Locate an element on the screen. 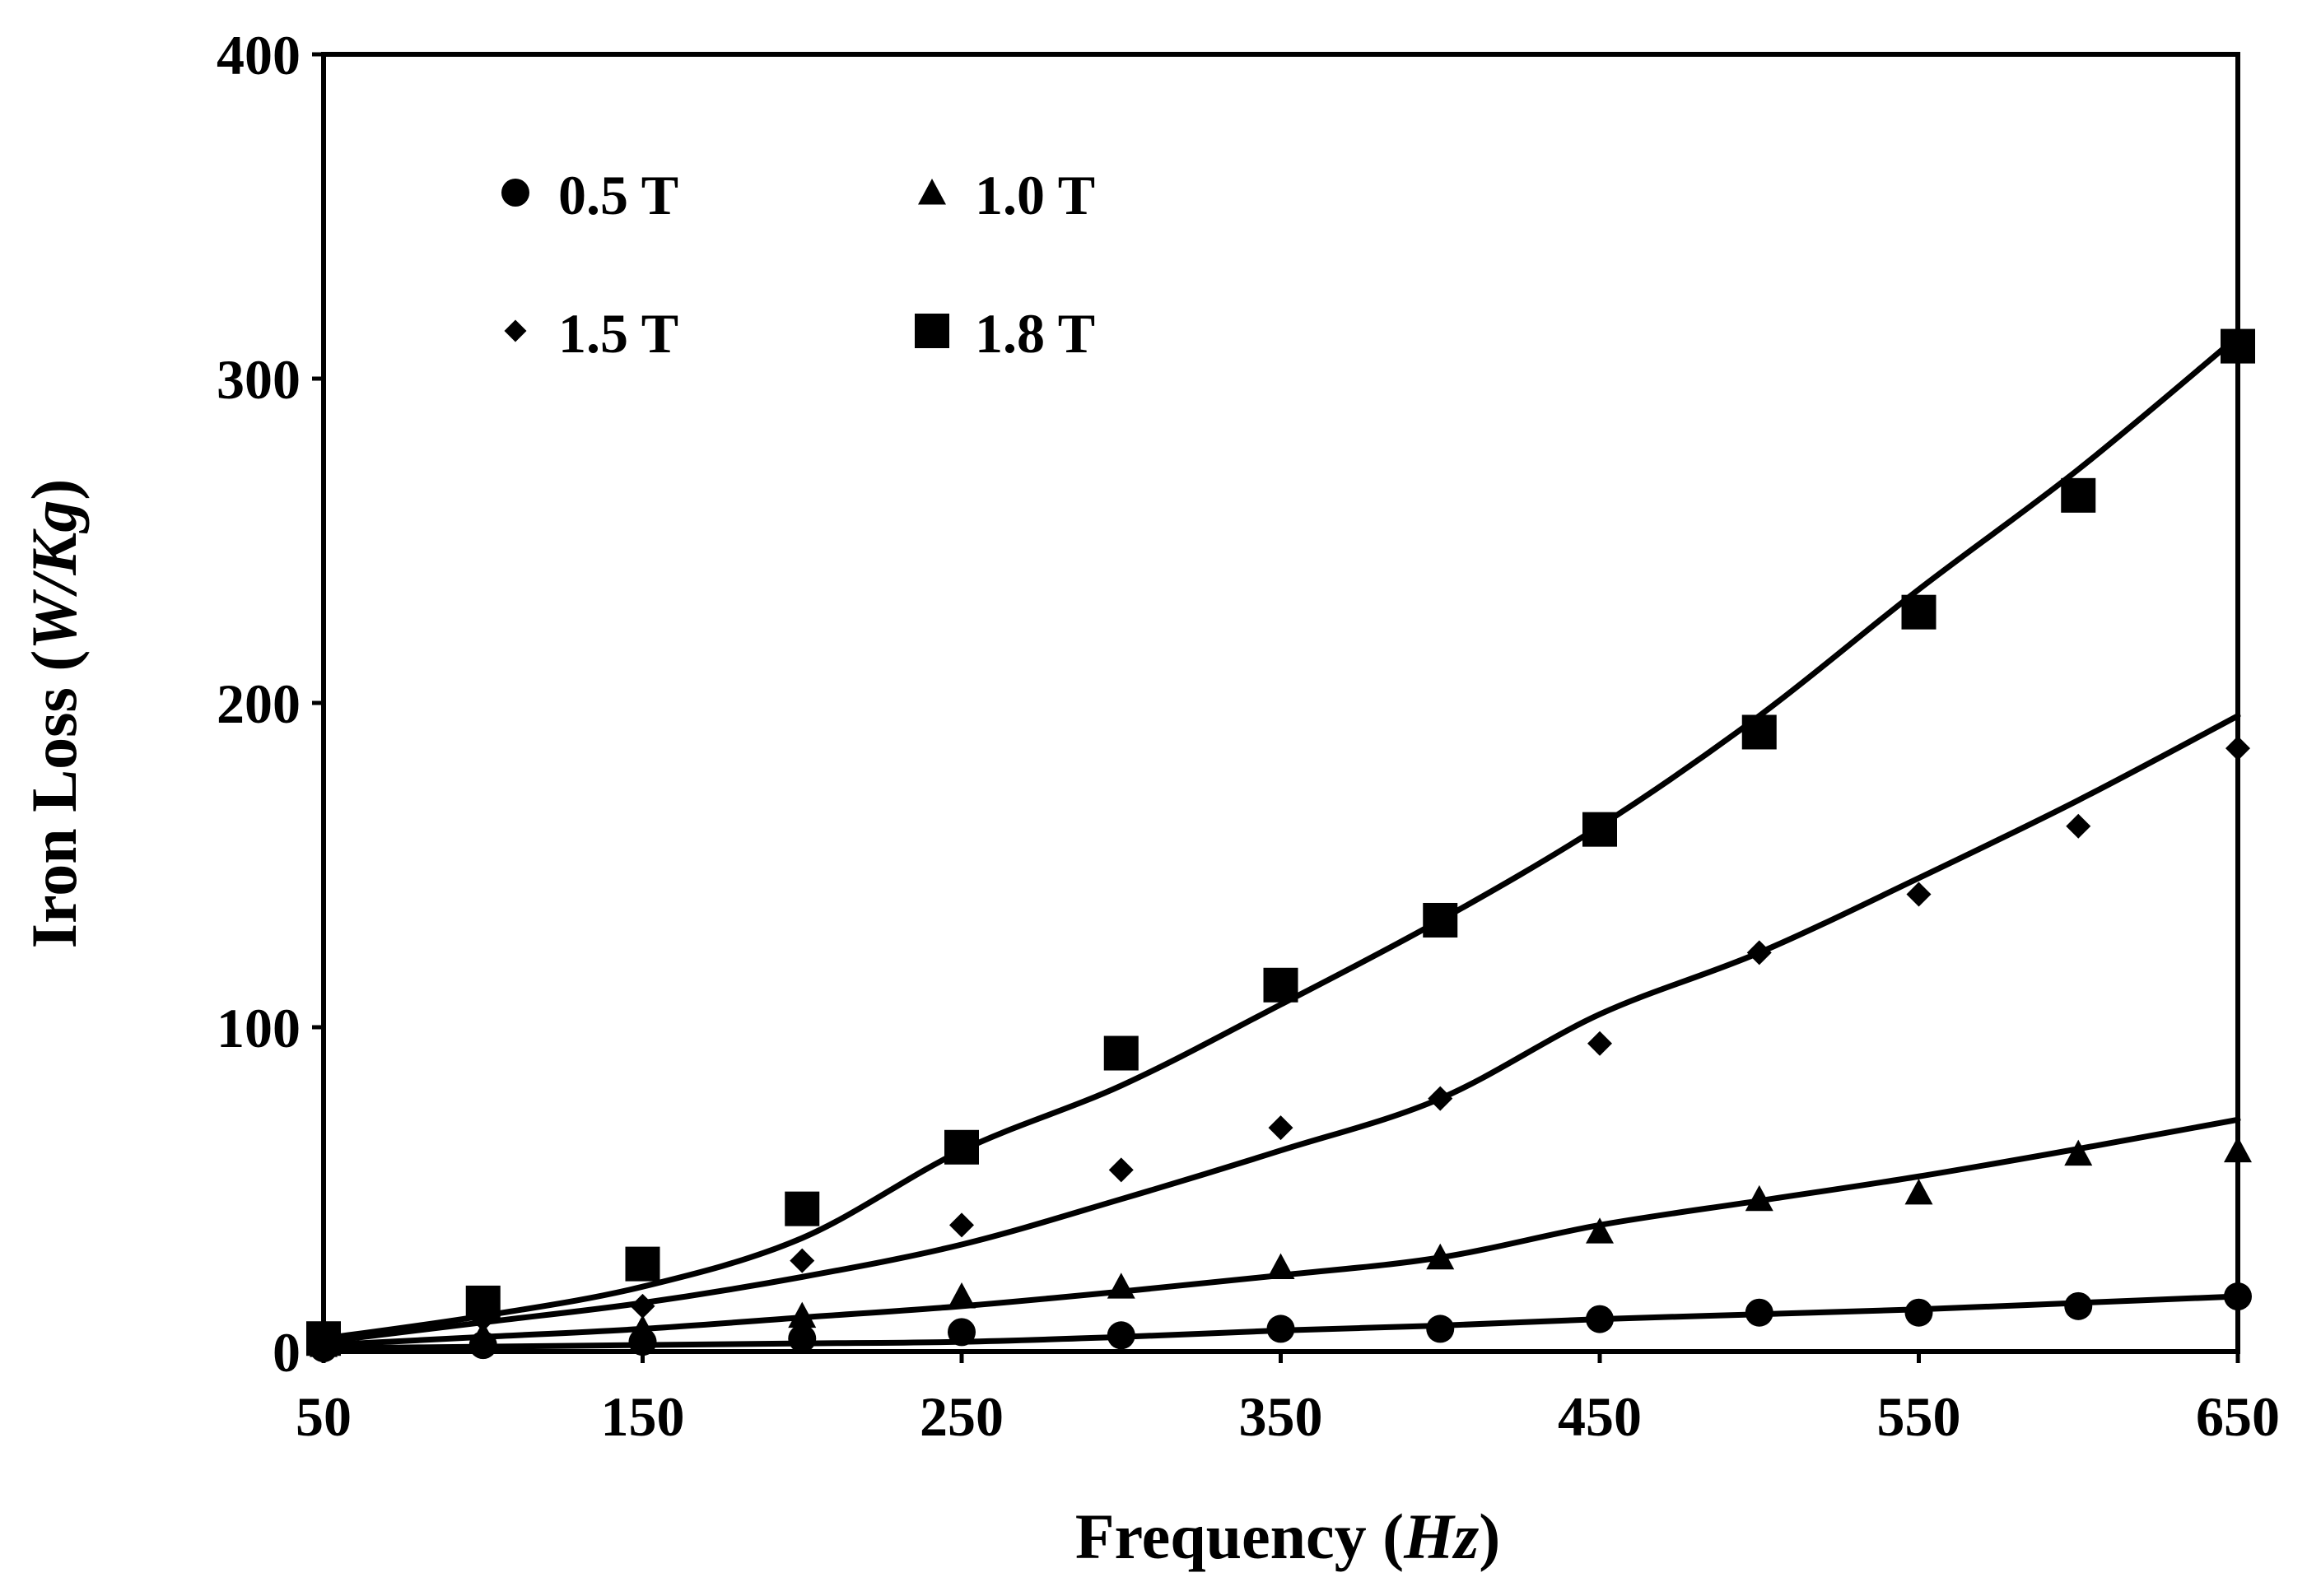 The image size is (2307, 1596). y-tick-label: 200 is located at coordinates (259, 703).